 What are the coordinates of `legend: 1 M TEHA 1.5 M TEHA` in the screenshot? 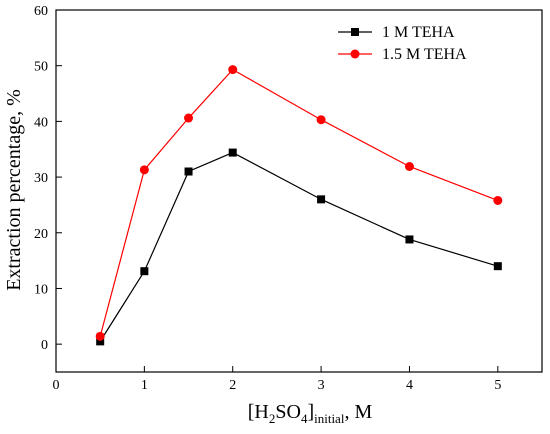 It's located at (402, 43).